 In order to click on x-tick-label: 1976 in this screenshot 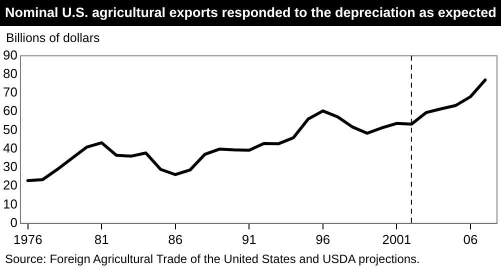, I will do `click(27, 239)`.